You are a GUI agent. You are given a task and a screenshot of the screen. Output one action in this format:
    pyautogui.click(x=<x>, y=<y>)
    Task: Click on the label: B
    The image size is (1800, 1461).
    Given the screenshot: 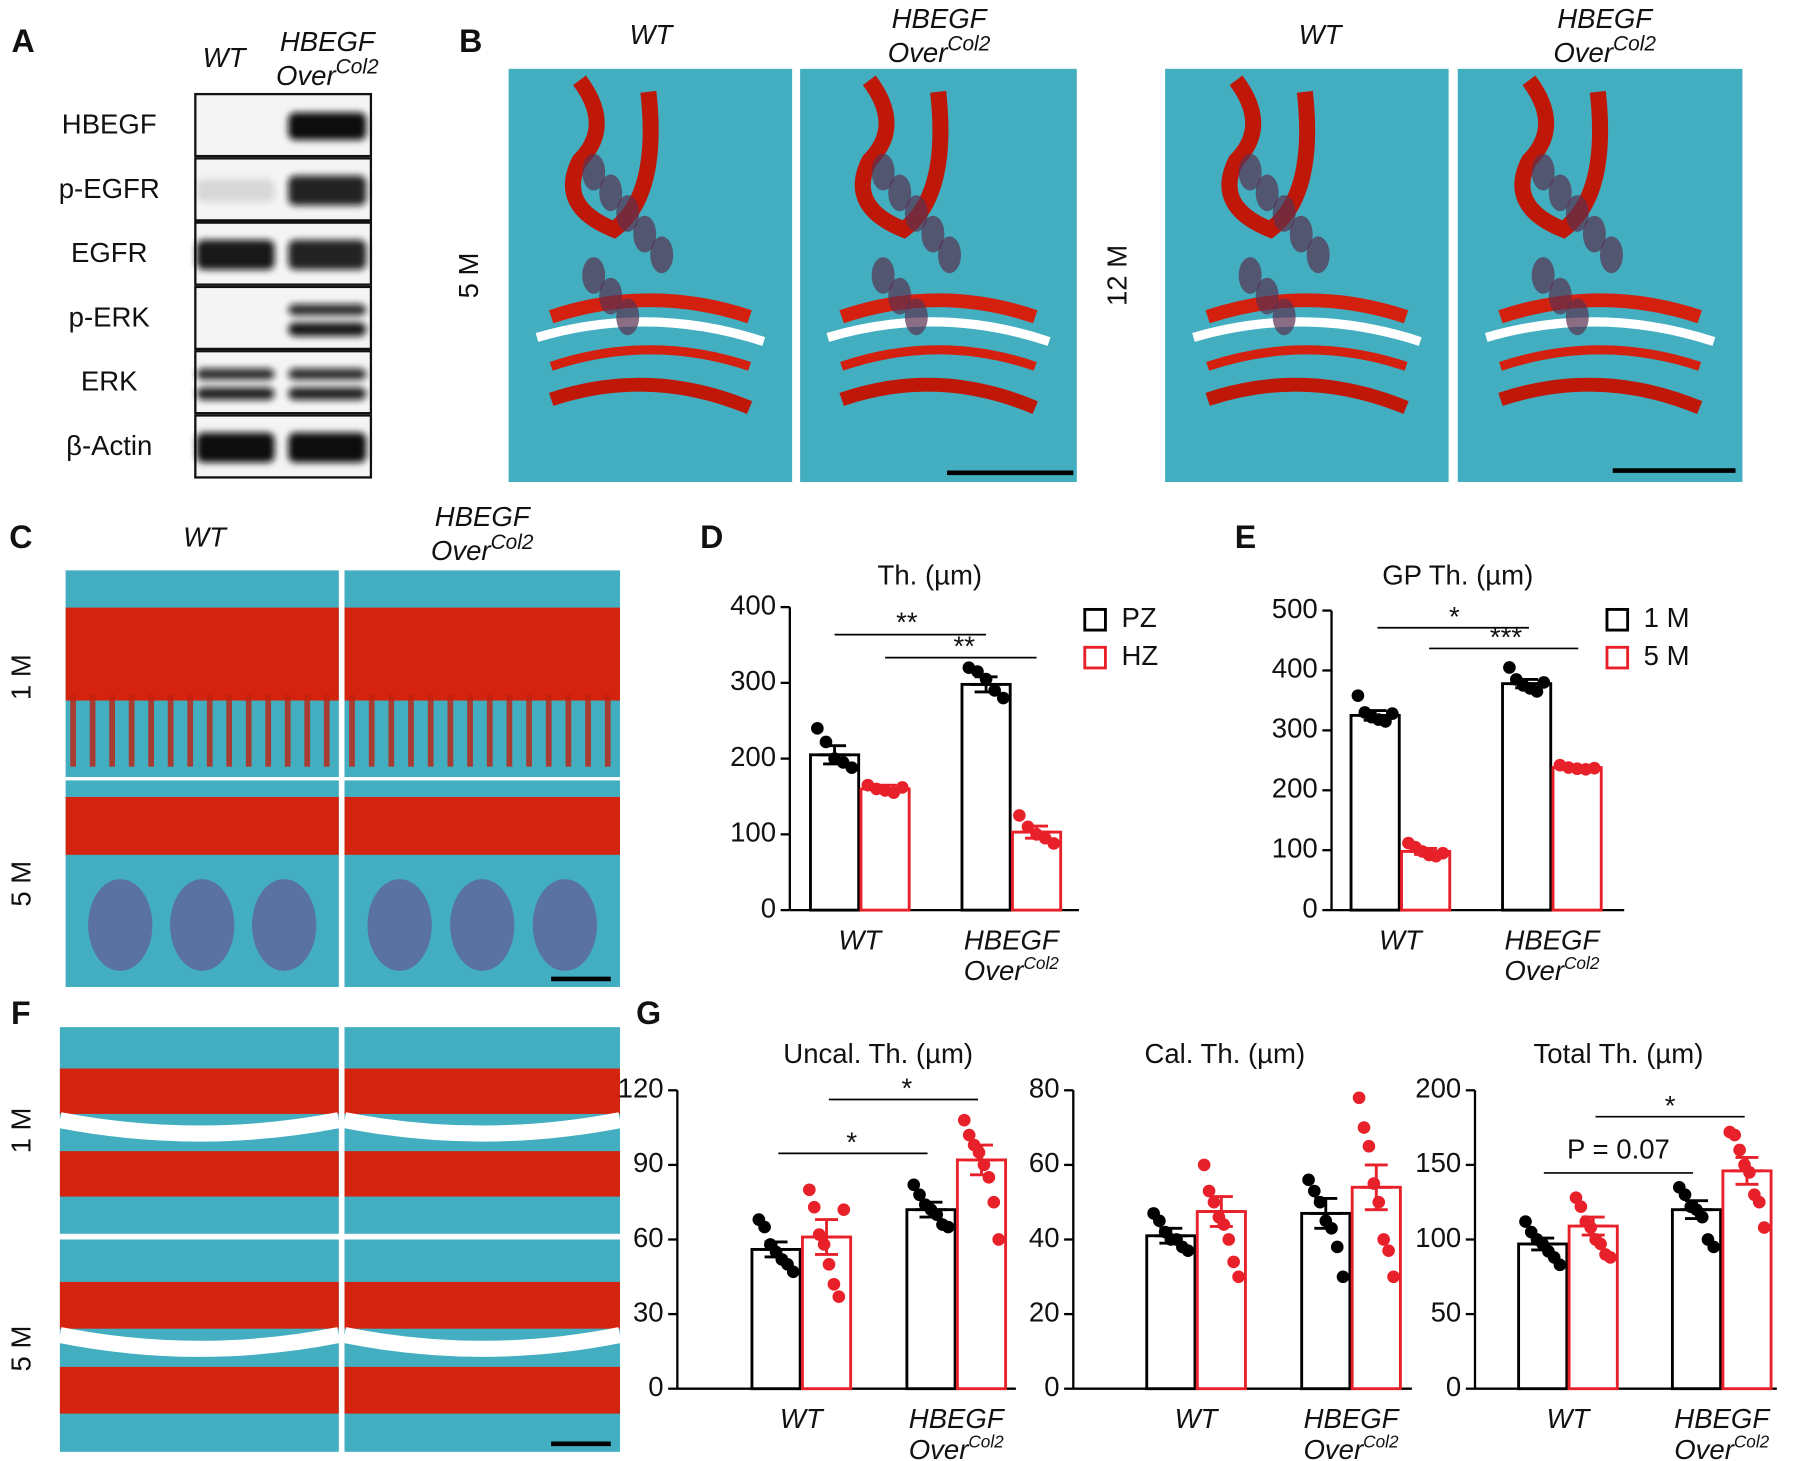 What is the action you would take?
    pyautogui.click(x=470, y=41)
    